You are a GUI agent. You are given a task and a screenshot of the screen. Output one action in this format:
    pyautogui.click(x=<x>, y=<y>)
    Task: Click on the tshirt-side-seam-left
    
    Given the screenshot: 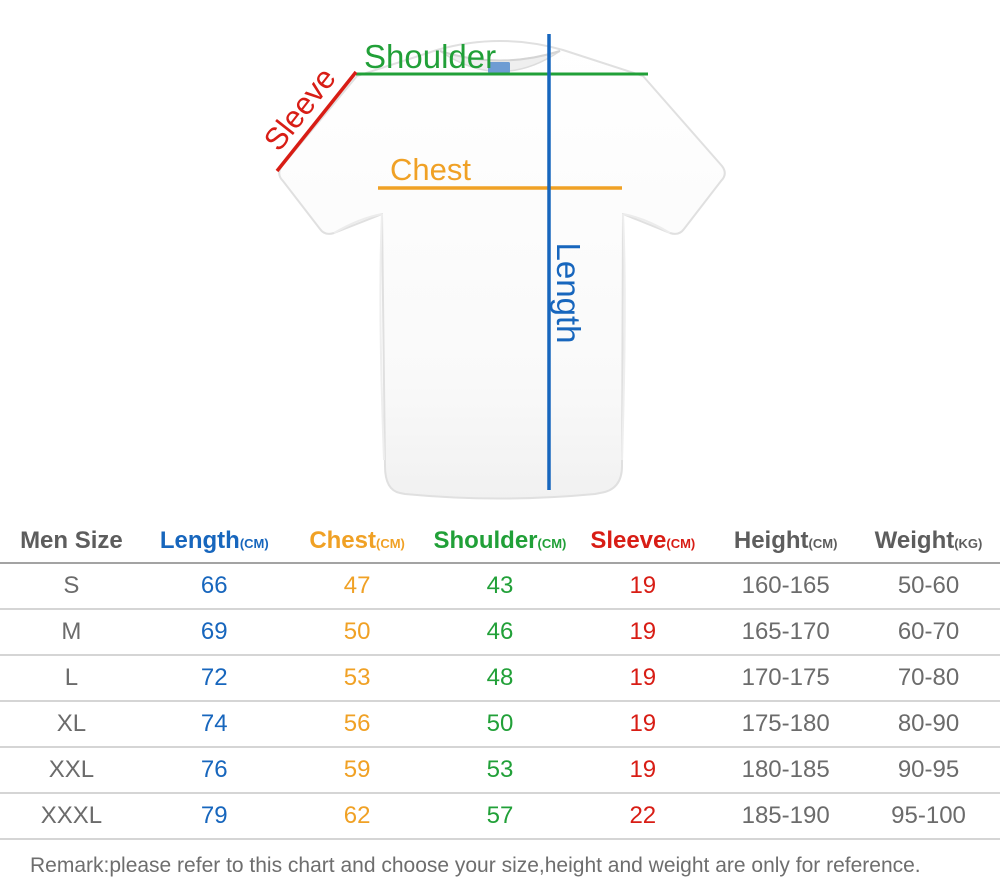 What is the action you would take?
    pyautogui.click(x=382, y=337)
    